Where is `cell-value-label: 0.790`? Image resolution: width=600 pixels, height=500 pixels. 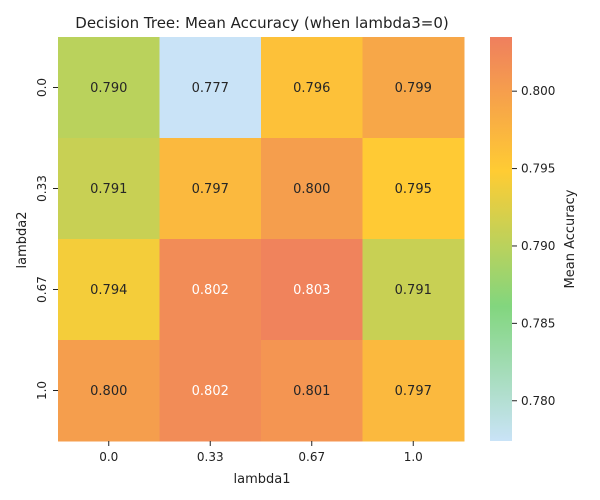 cell-value-label: 0.790 is located at coordinates (108, 88).